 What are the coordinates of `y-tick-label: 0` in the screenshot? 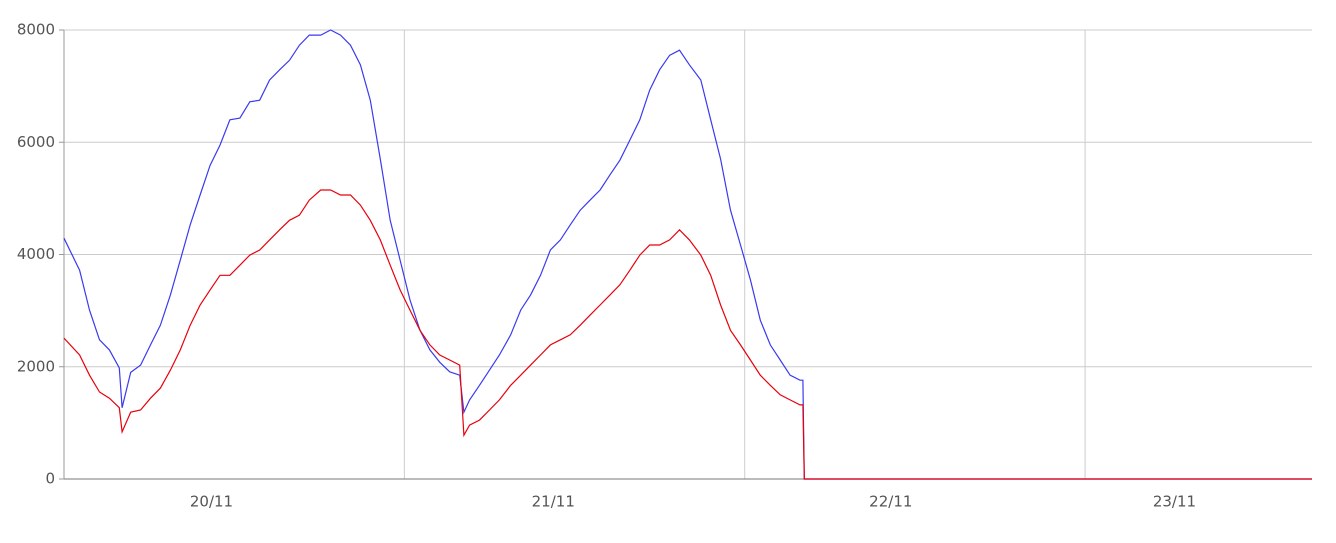 It's located at (50, 479).